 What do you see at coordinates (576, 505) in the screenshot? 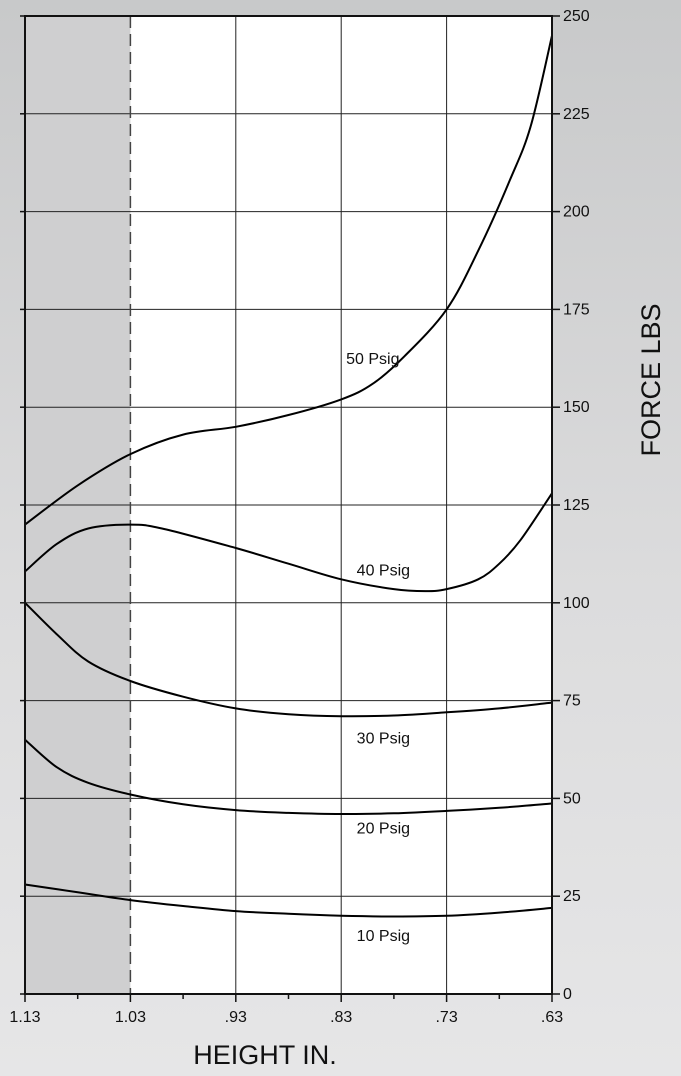
I see `y-tick-label: 125` at bounding box center [576, 505].